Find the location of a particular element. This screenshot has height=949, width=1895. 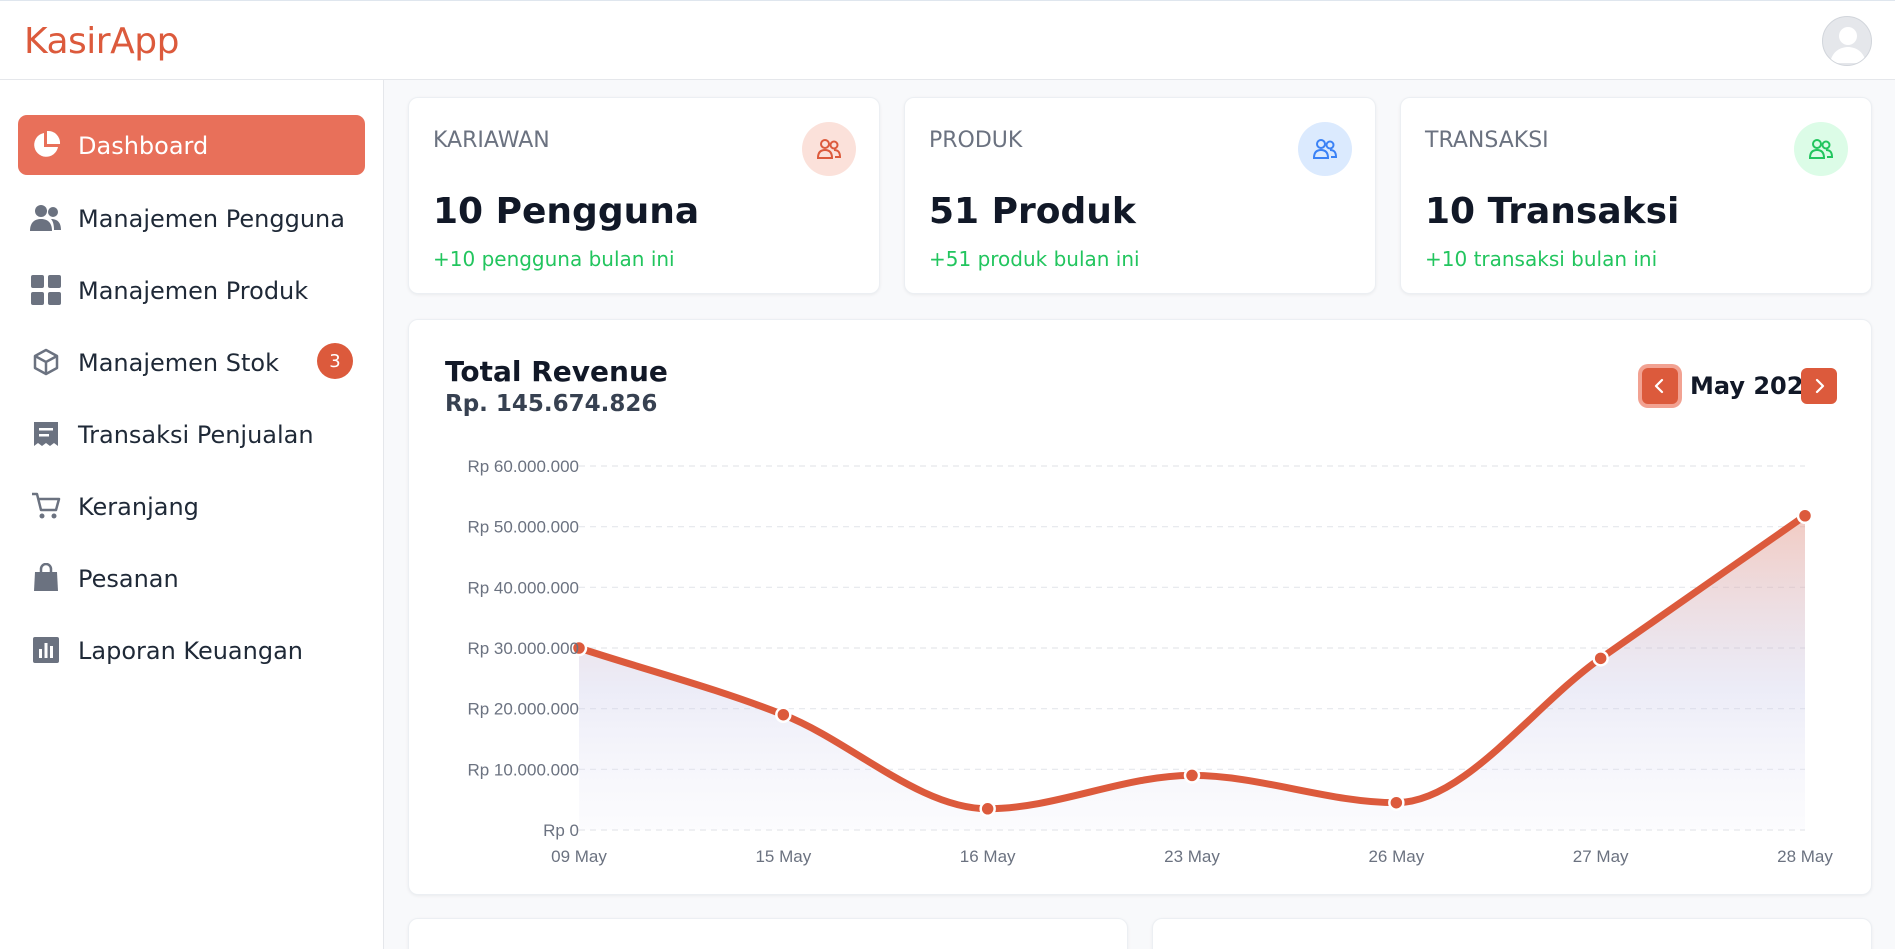

stat-title: KARIAWAN is located at coordinates (491, 140).